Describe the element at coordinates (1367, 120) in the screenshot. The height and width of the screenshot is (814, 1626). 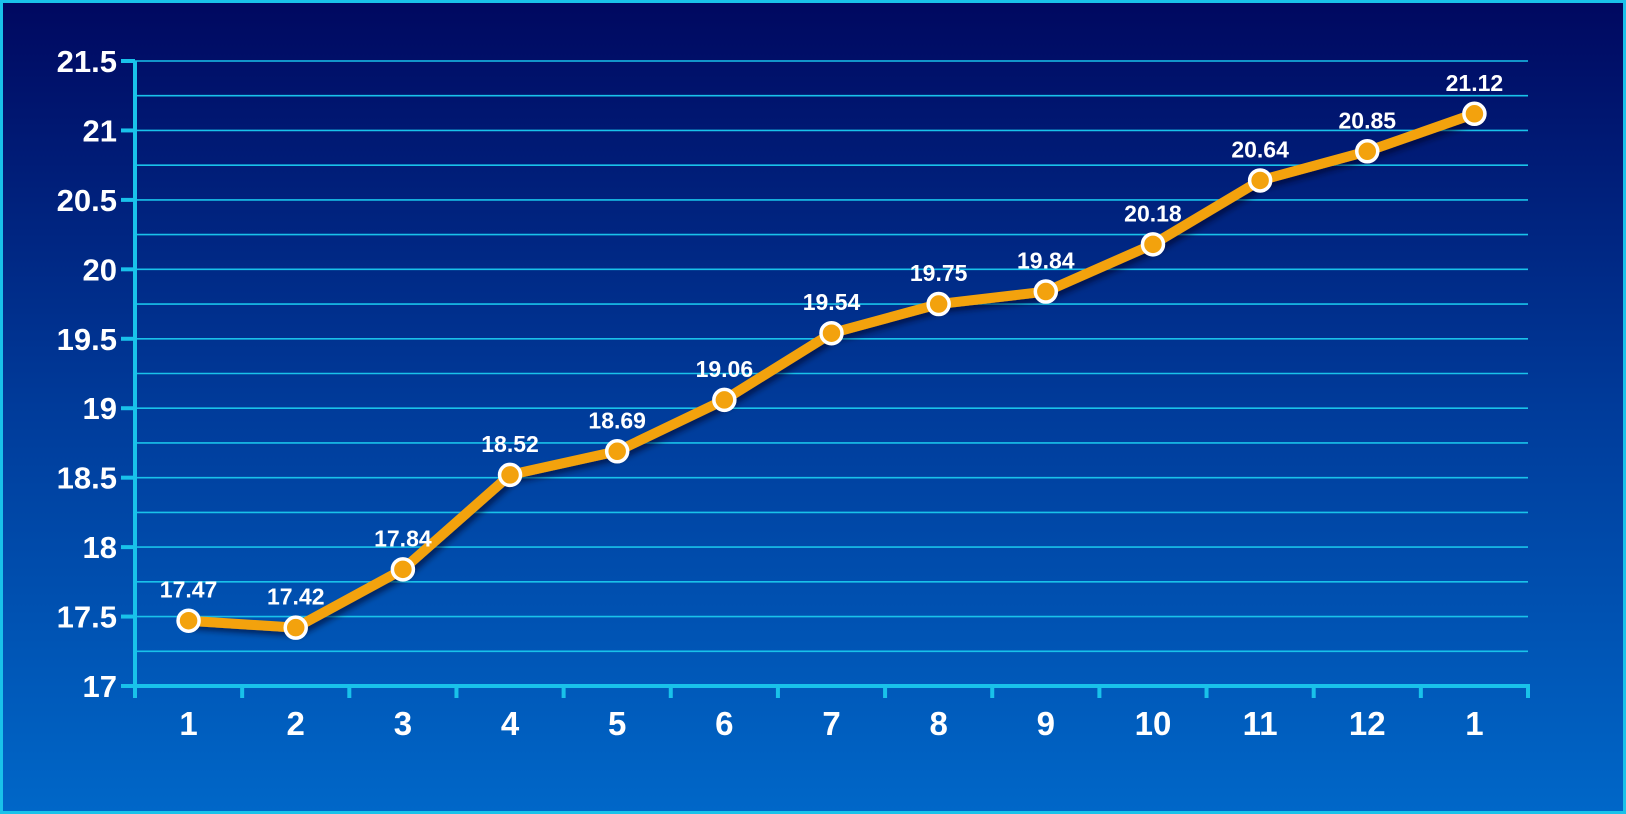
I see `data-label: 20.85` at that location.